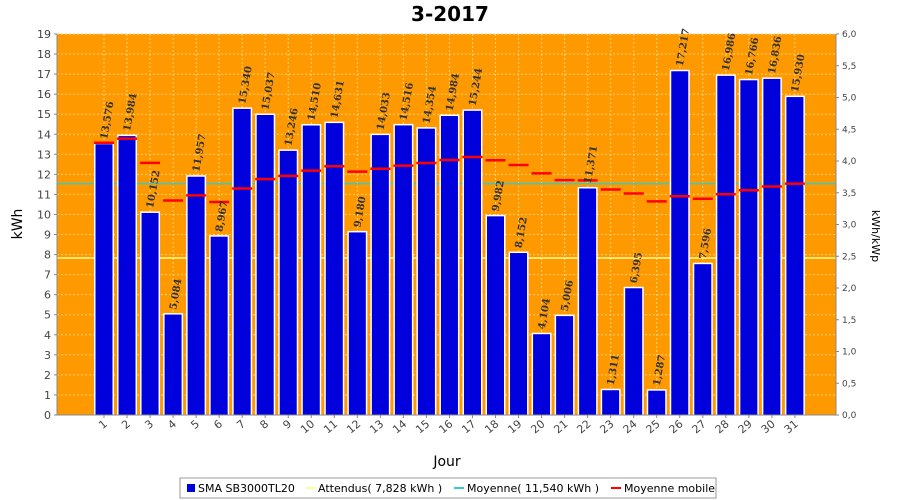 This screenshot has height=500, width=900. Describe the element at coordinates (676, 426) in the screenshot. I see `x-tick-label-day-26: 26` at that location.